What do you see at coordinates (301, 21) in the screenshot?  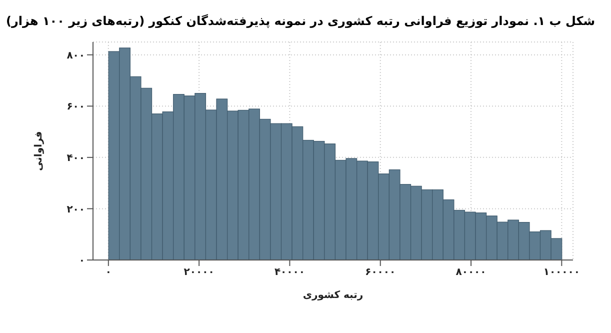 I see `chart-title: شکل ب ۱. نمودار توزیع فراوانی رتبه کشوری در نمونه پذیرفته‌شدگان کنکور (رتبه‌های زیر ۱۰۰ هزار)` at bounding box center [301, 21].